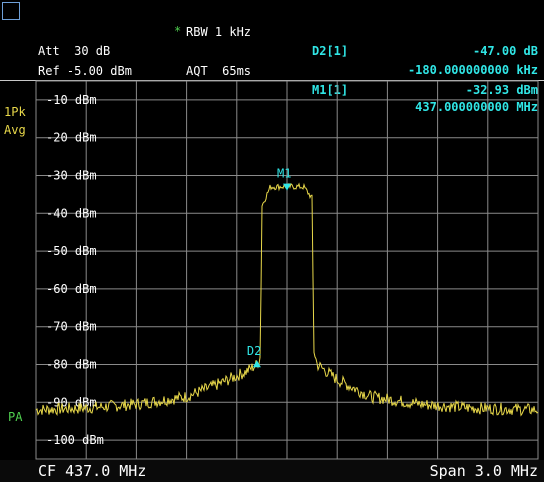  What do you see at coordinates (92, 471) in the screenshot?
I see `center-frequency: CF 437.0 MHz` at bounding box center [92, 471].